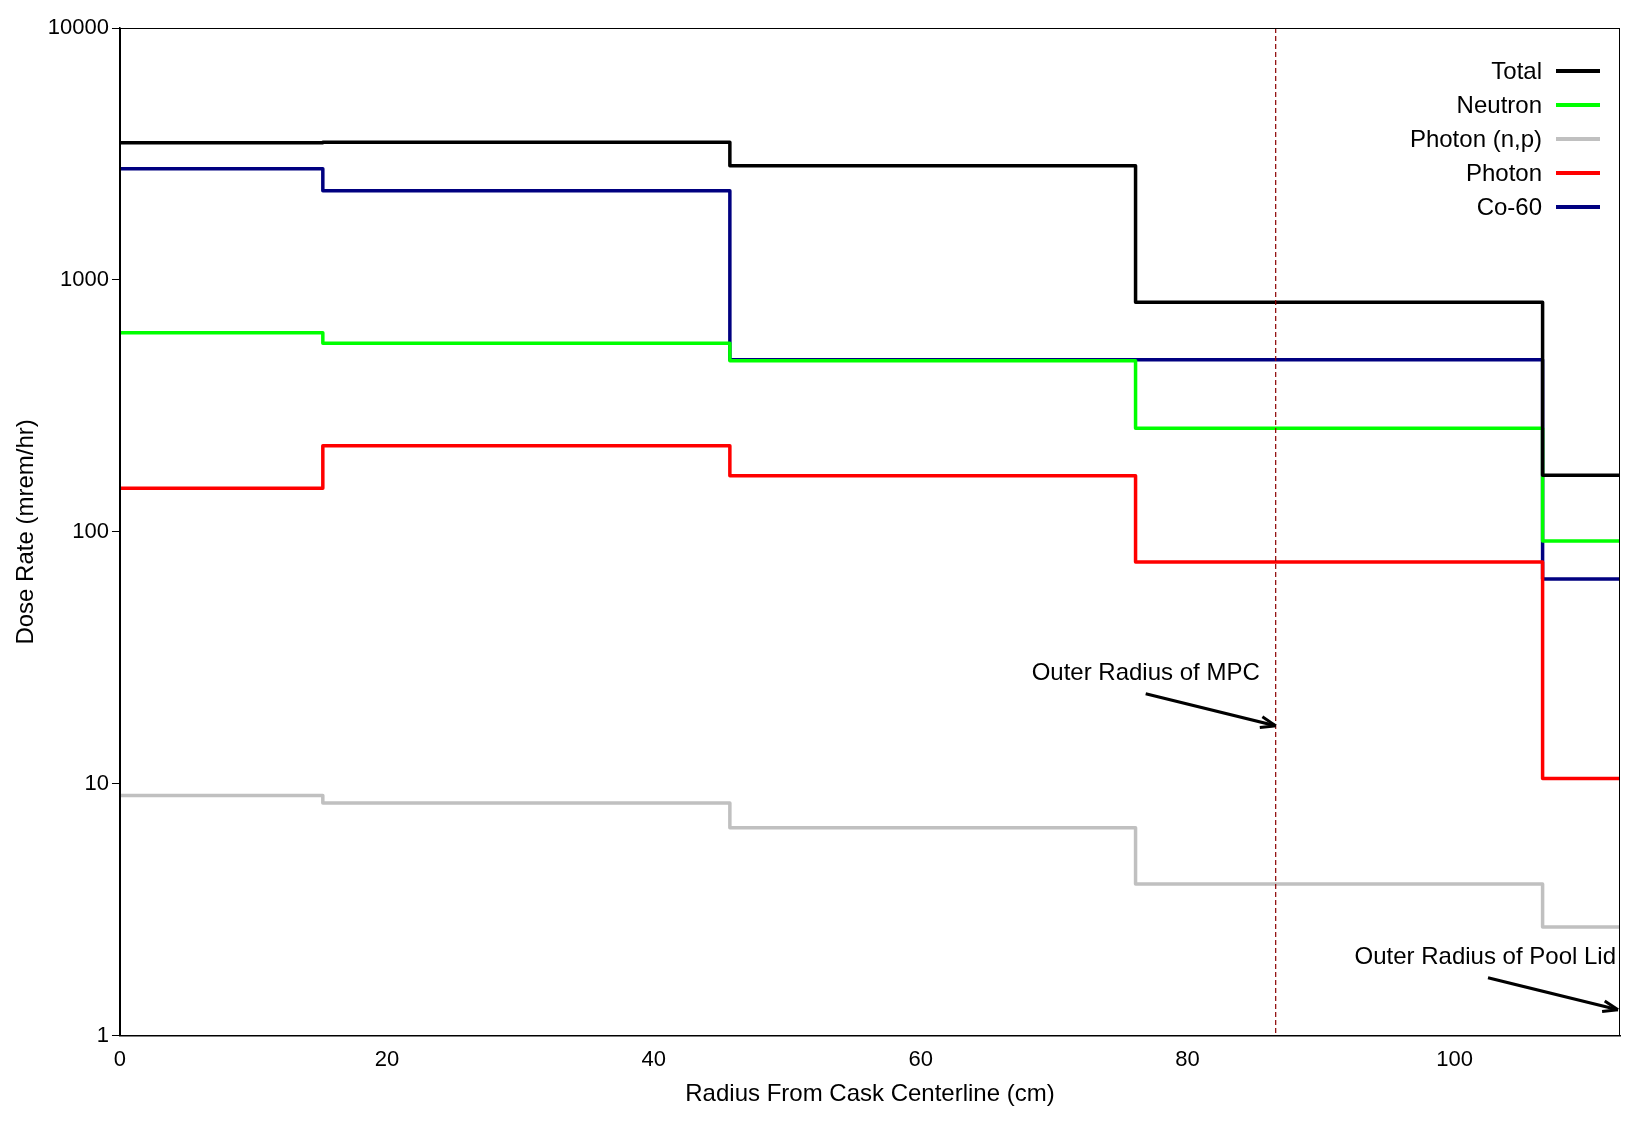  What do you see at coordinates (387, 1059) in the screenshot?
I see `x-tick-label: 20` at bounding box center [387, 1059].